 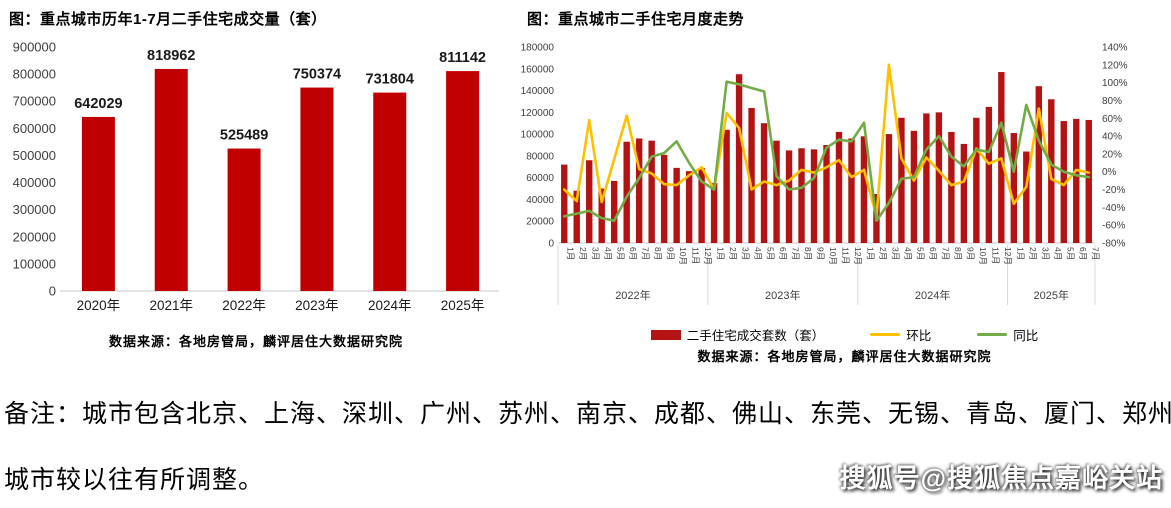 What do you see at coordinates (168, 19) in the screenshot?
I see `left-chart-title: 图：重点城市历年1-7月二手住宅成交量（套）` at bounding box center [168, 19].